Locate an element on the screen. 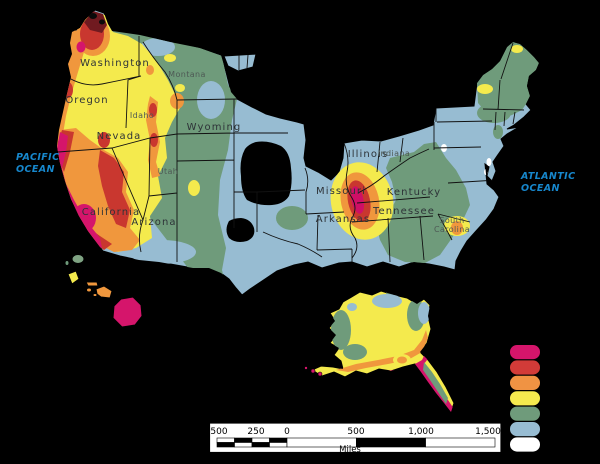 The width and height of the screenshot is (600, 464). island-molokai is located at coordinates (92, 284).